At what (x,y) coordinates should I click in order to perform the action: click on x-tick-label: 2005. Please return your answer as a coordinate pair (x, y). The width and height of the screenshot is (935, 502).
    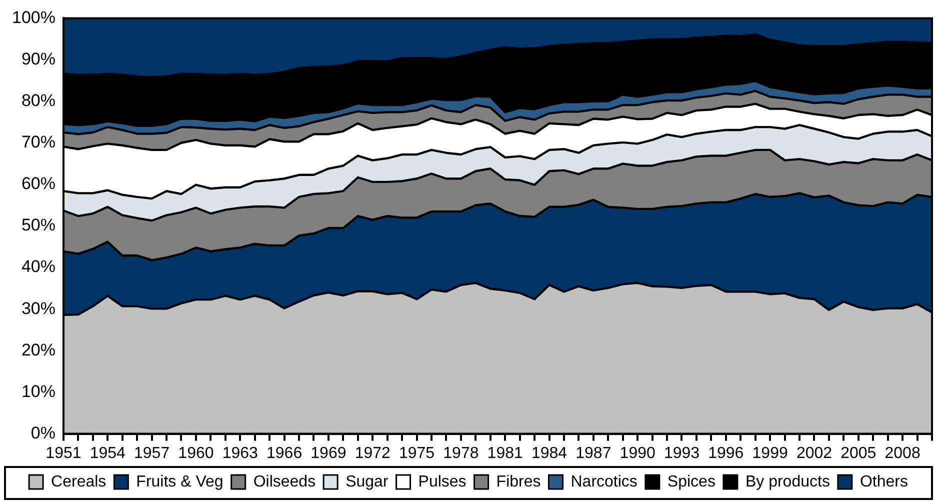
    Looking at the image, I should click on (858, 453).